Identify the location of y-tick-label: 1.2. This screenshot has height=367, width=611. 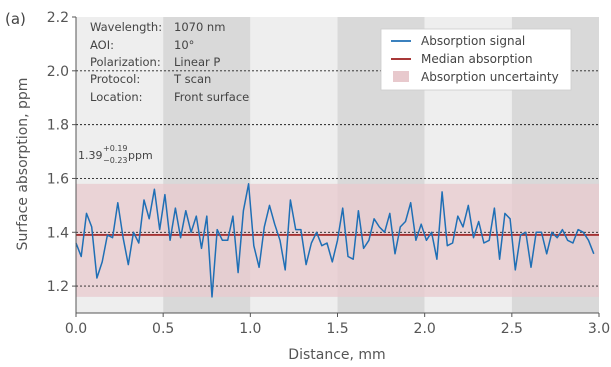
(58, 287).